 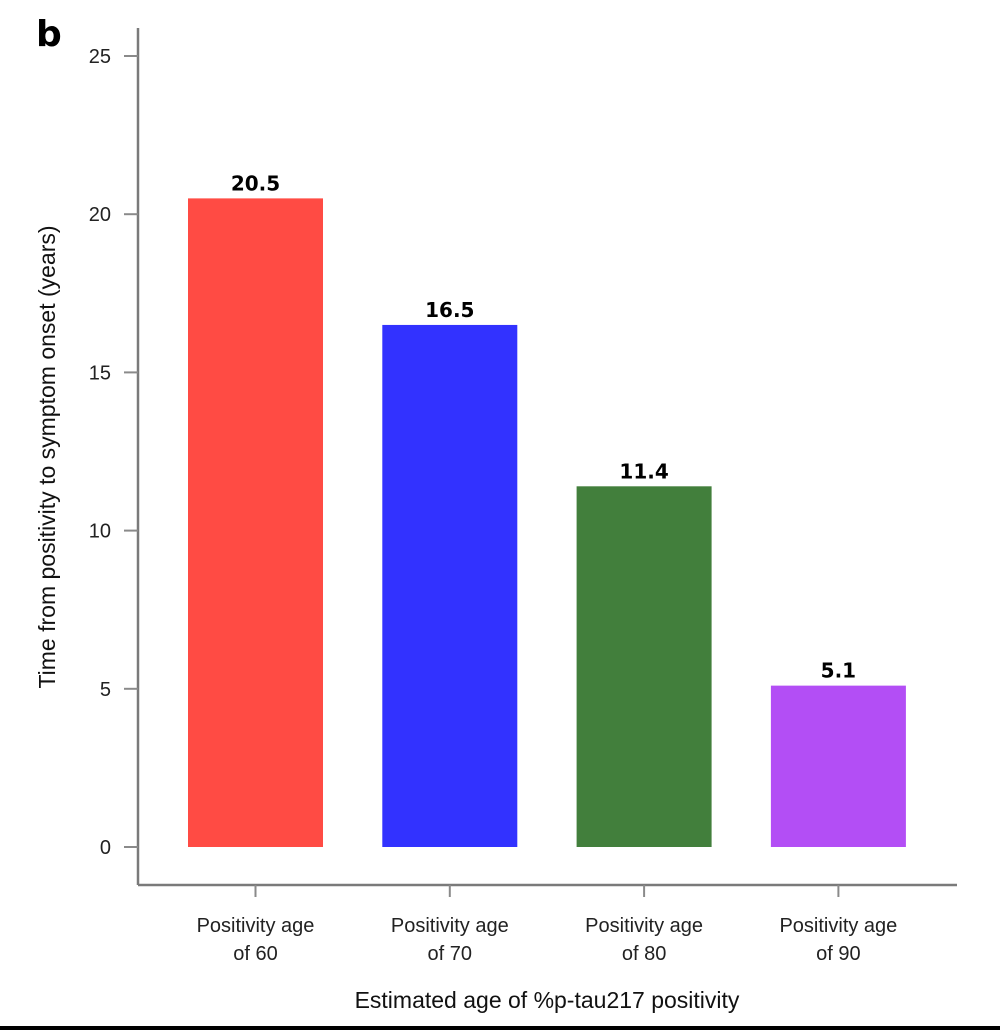 I want to click on y-axis: 0 5 10 15 20 25, so click(x=114, y=456).